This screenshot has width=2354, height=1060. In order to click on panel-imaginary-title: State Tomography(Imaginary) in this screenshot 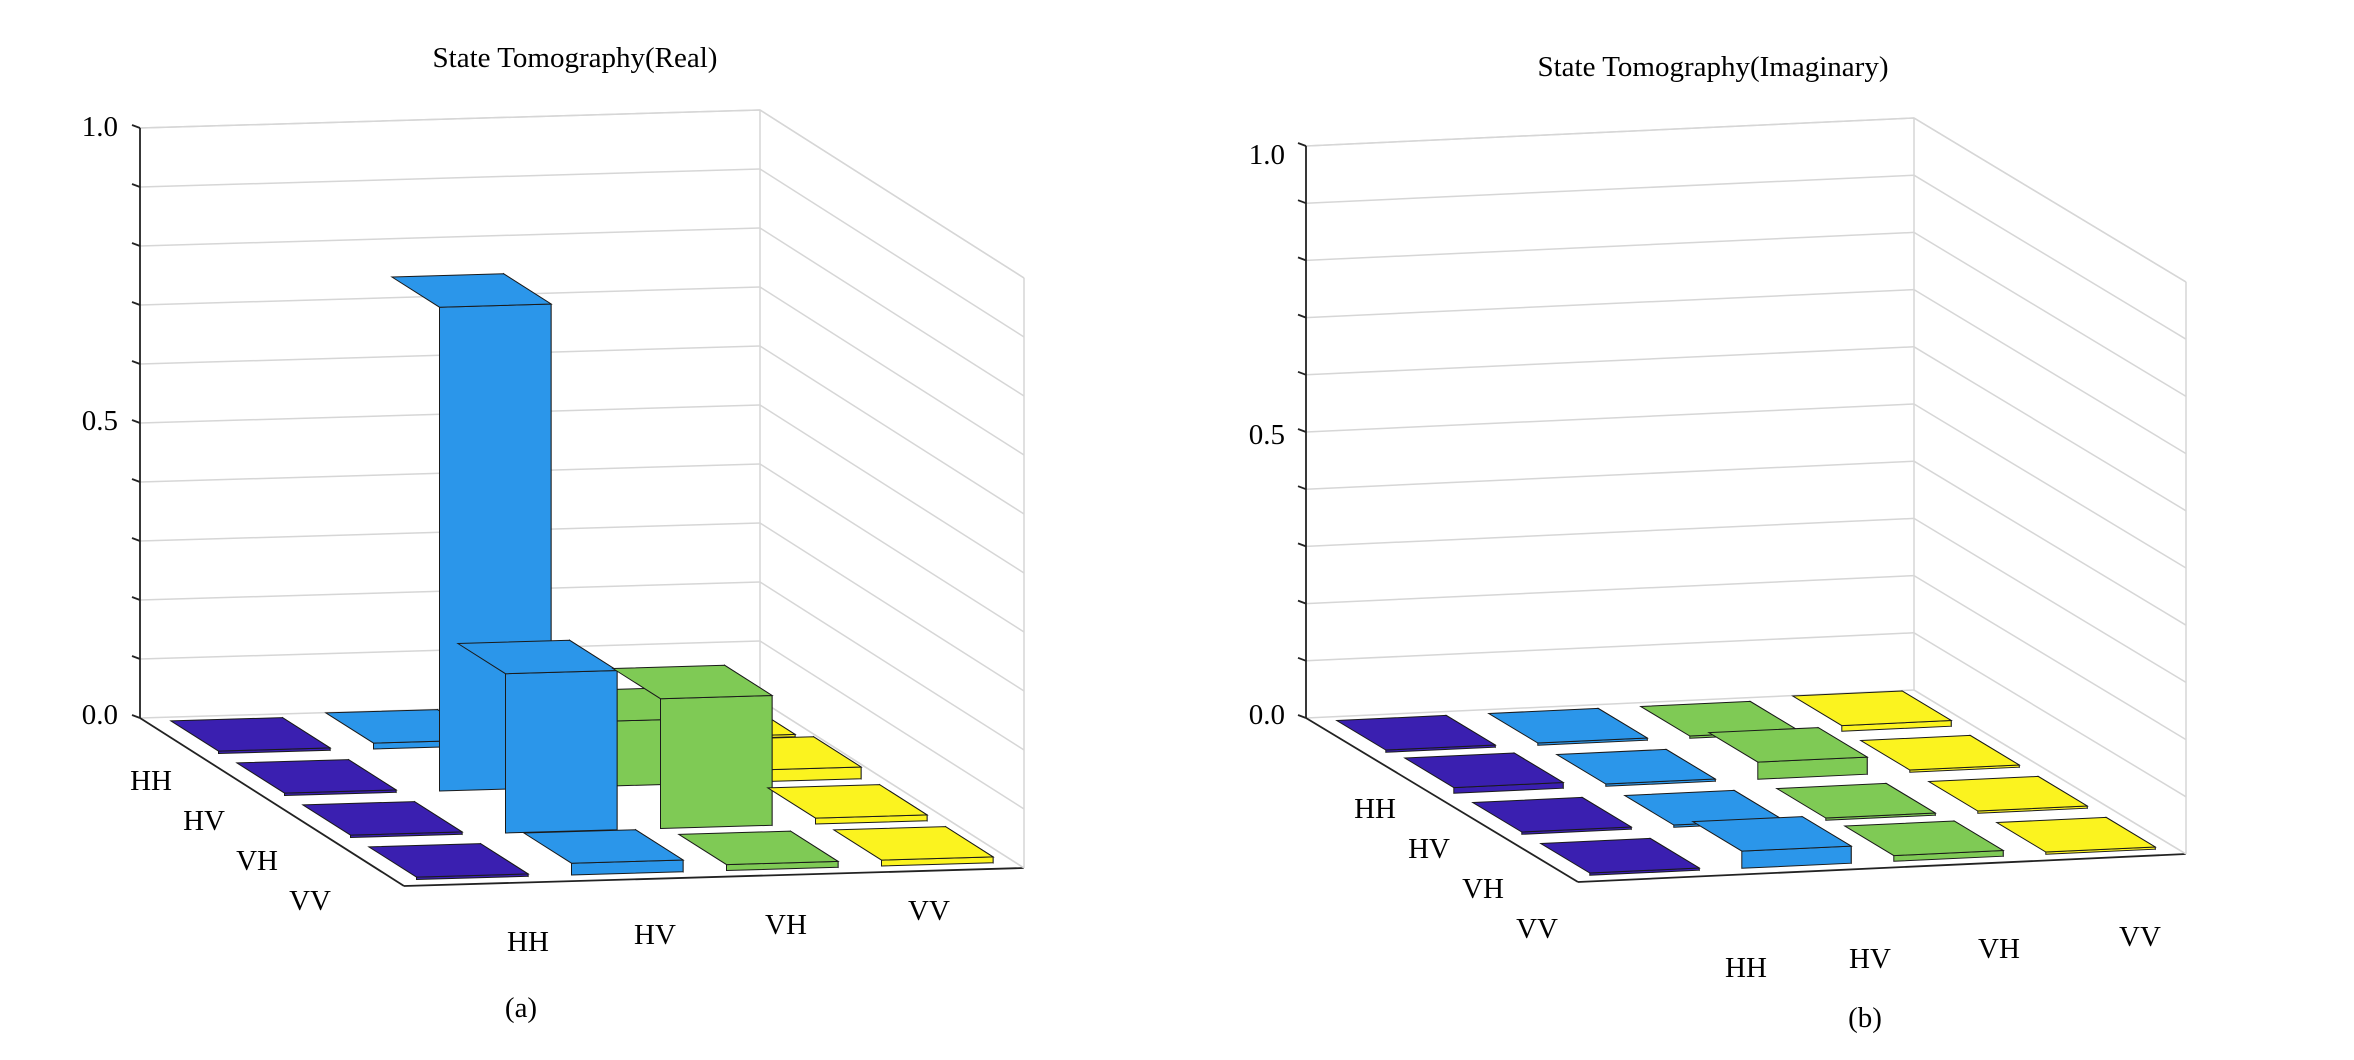, I will do `click(1713, 67)`.